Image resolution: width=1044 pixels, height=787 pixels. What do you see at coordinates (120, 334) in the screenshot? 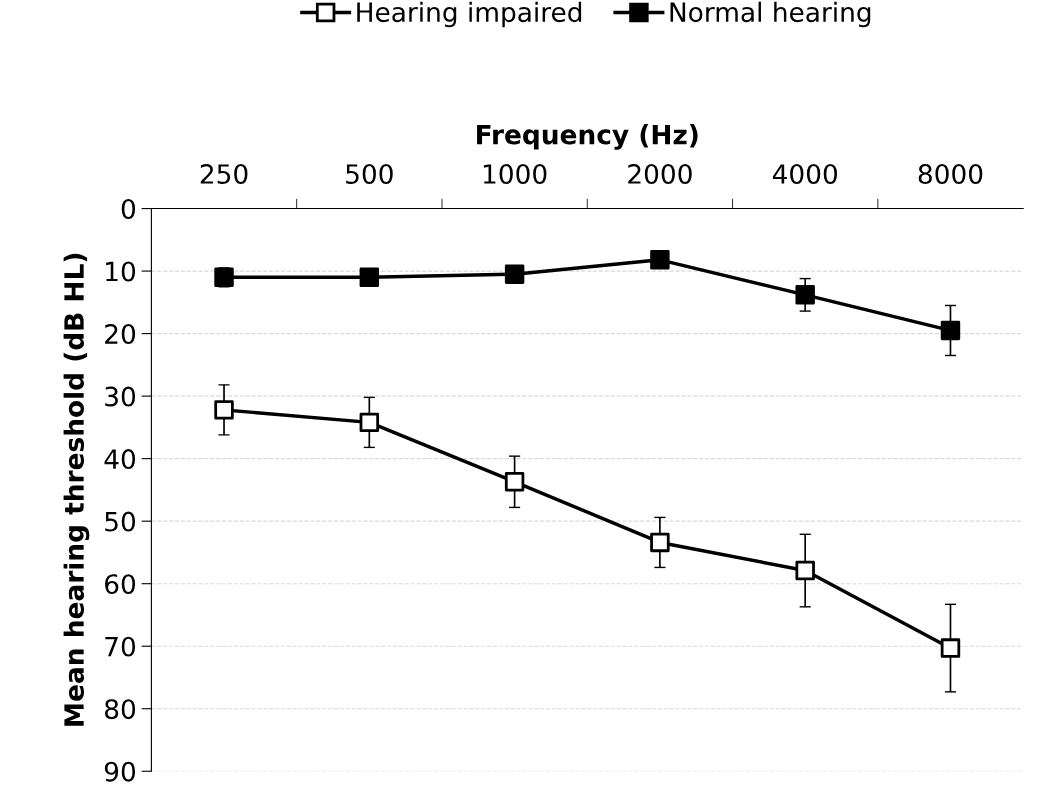
I see `y-tick-label: 20` at bounding box center [120, 334].